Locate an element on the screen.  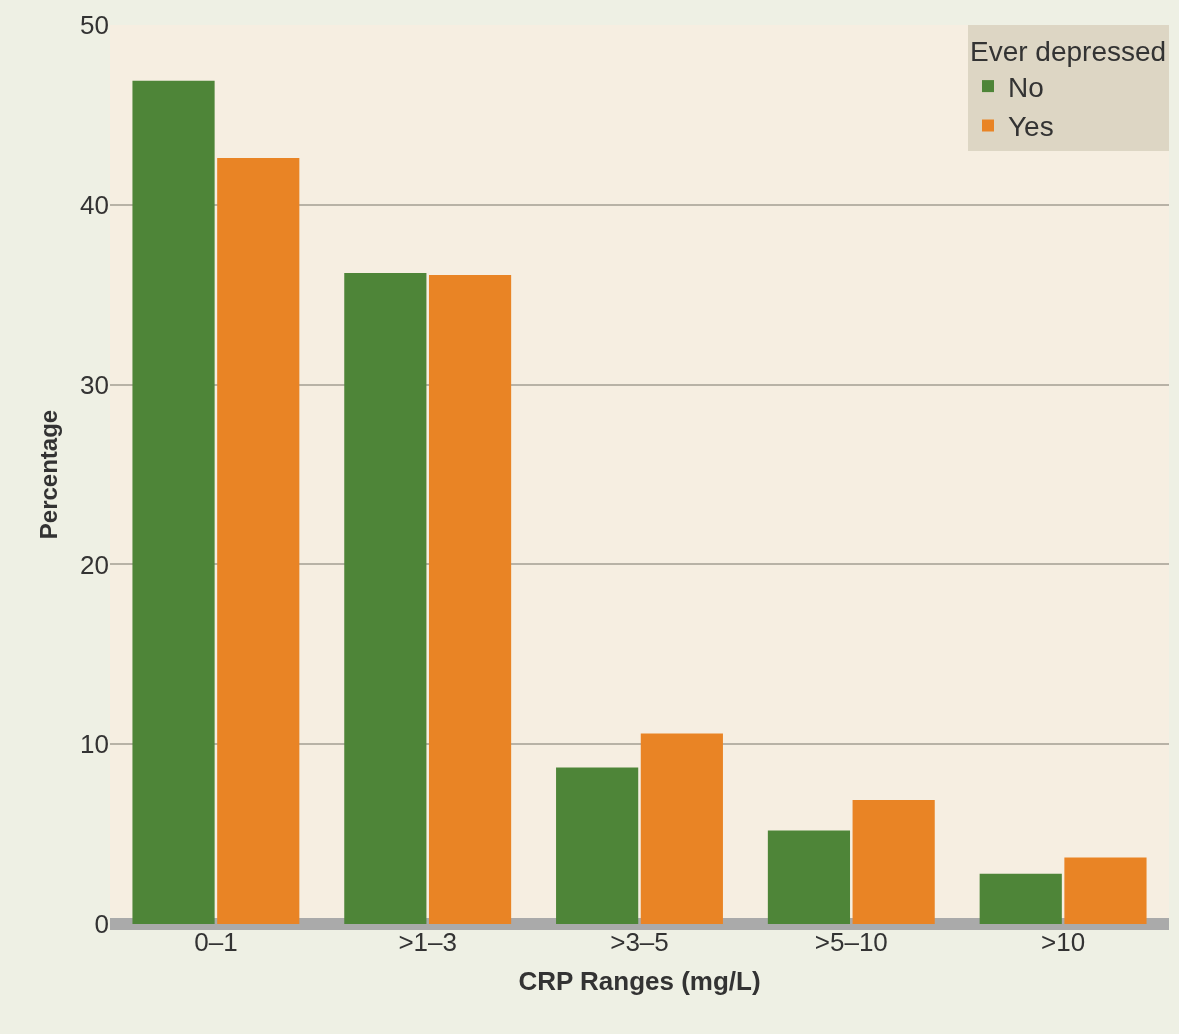
x-tick-label: >3–5 is located at coordinates (639, 942).